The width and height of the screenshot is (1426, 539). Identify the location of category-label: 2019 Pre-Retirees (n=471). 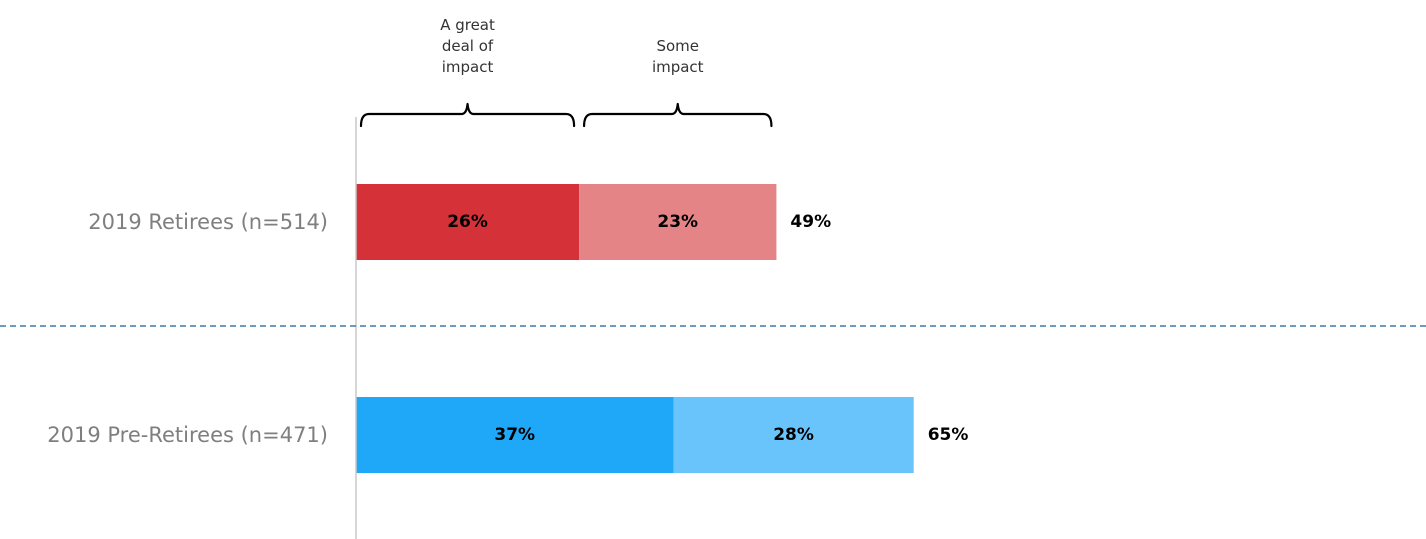
(187, 435).